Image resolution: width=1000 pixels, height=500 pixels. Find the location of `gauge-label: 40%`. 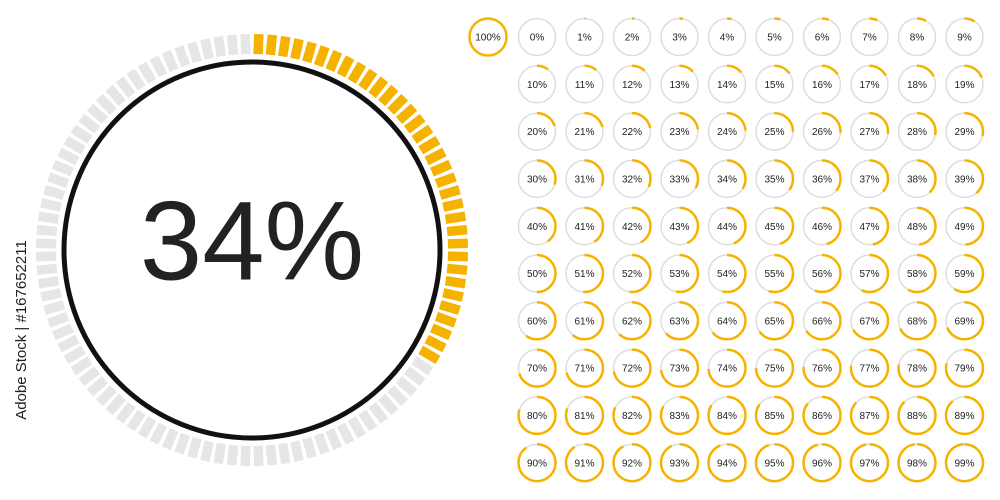

gauge-label: 40% is located at coordinates (537, 227).